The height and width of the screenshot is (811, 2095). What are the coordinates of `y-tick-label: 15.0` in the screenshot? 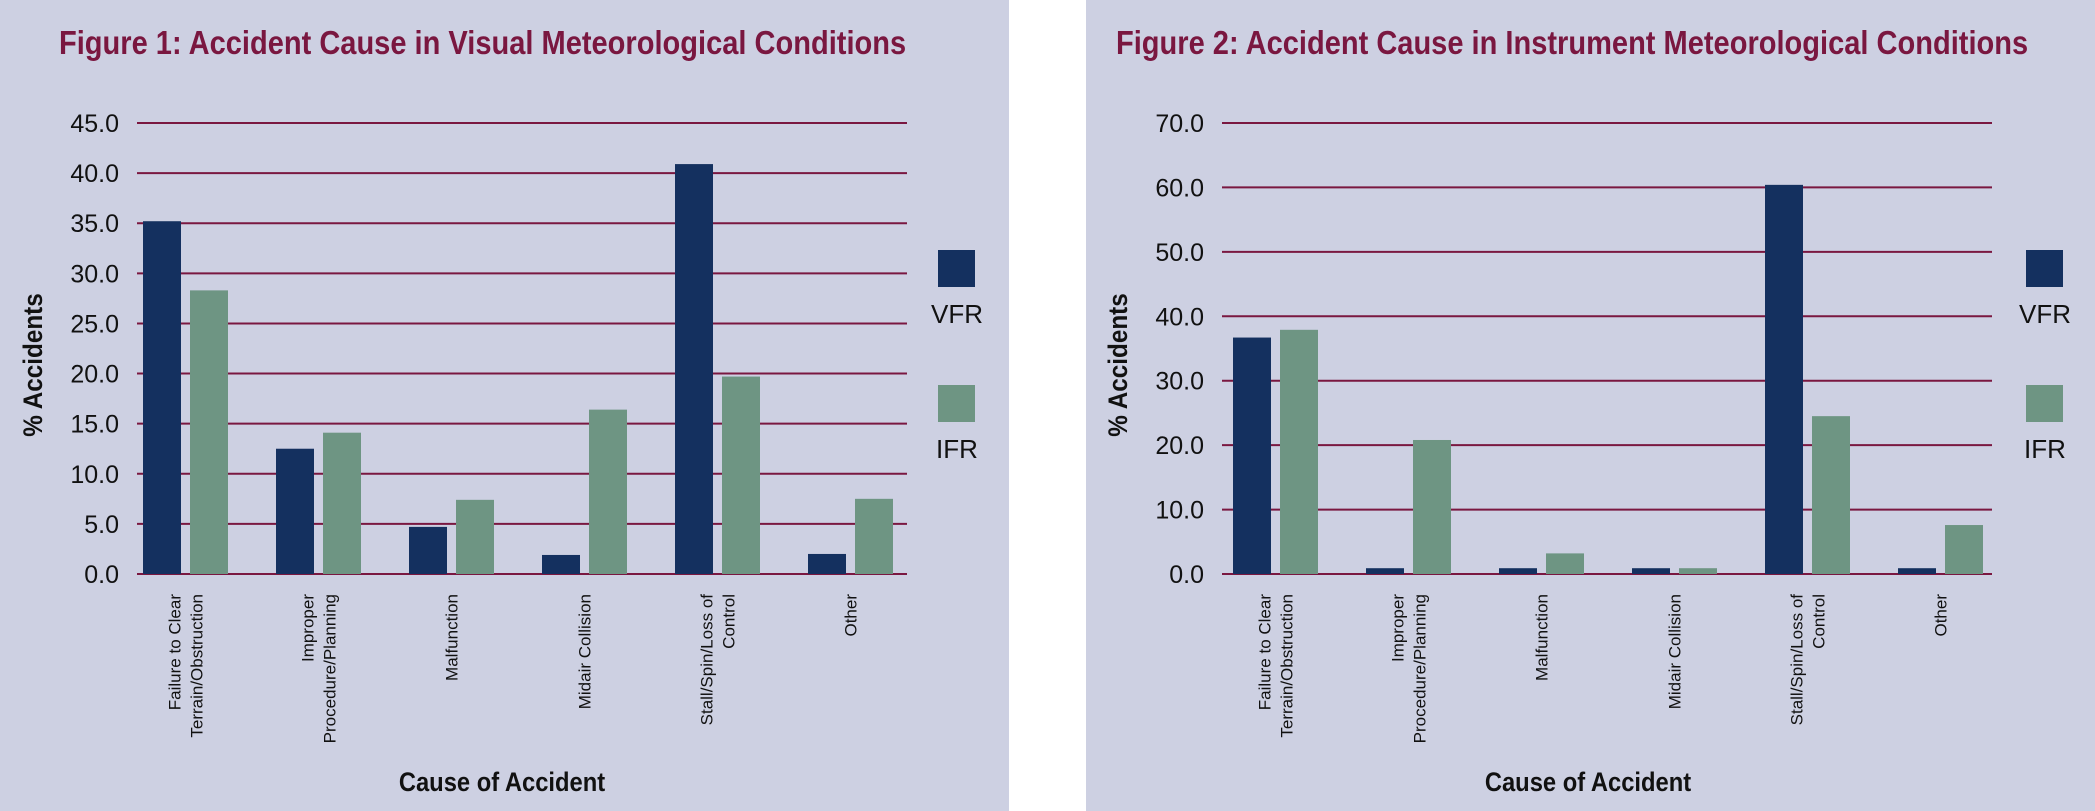 It's located at (94, 425).